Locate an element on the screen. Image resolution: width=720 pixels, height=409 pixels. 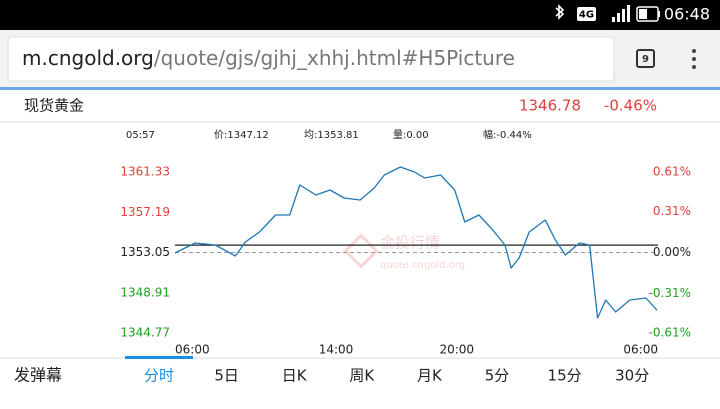
info-price: 价:1347.12 is located at coordinates (241, 135).